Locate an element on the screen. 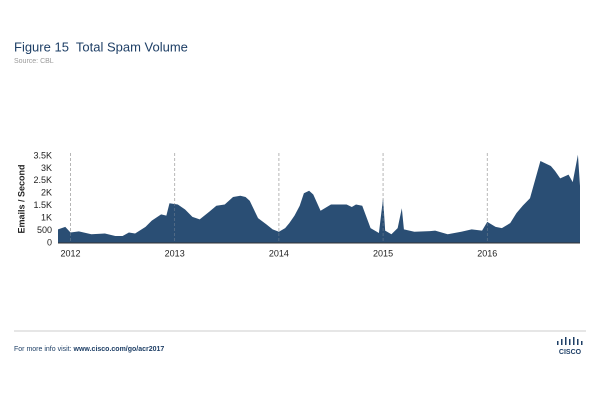  y-tick-label: 0 is located at coordinates (49, 242).